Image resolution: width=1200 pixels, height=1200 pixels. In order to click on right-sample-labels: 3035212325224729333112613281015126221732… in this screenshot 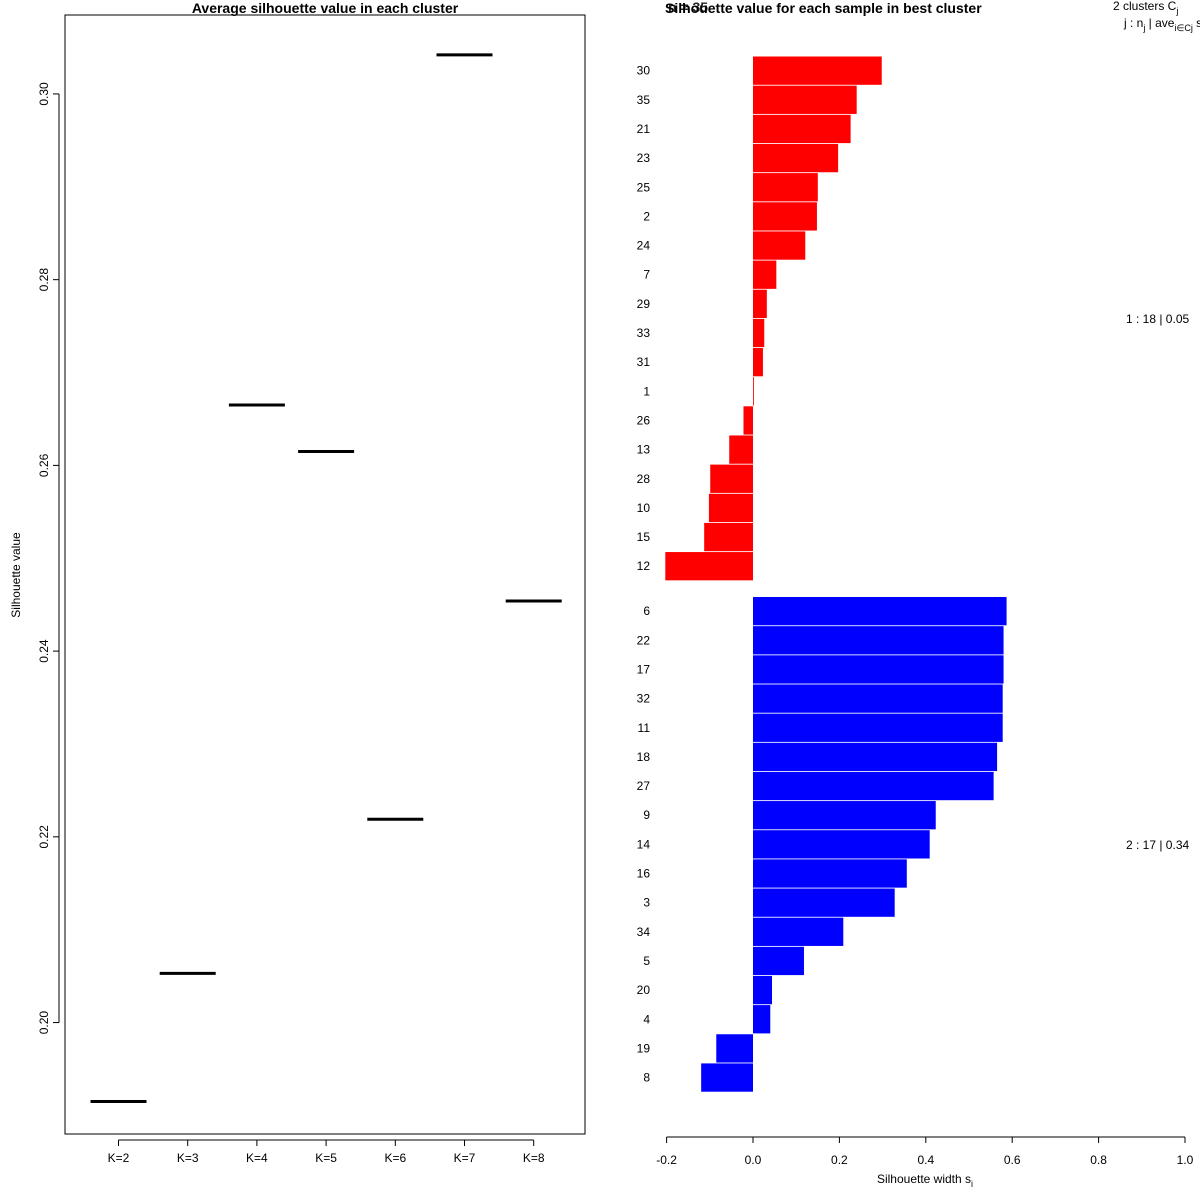, I will do `click(644, 574)`.